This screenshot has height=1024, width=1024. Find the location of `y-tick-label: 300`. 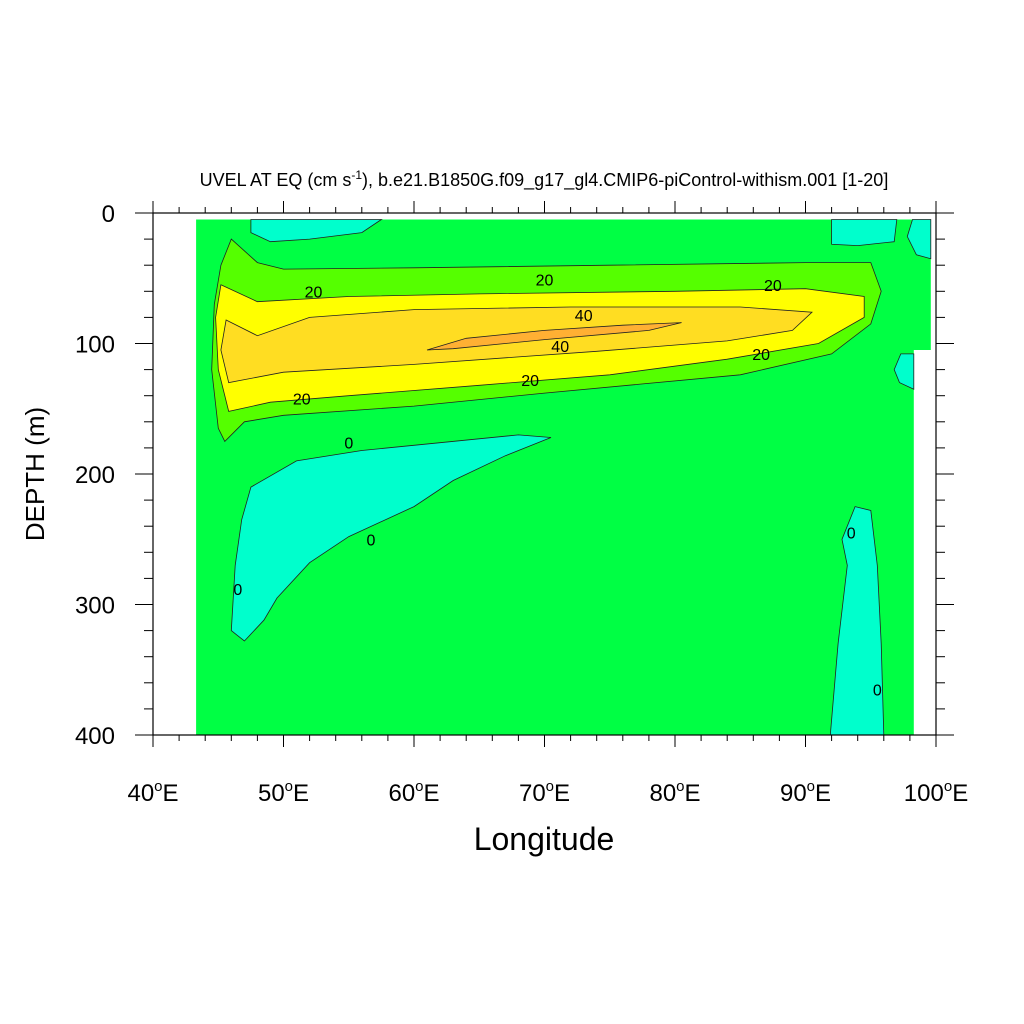

y-tick-label: 300 is located at coordinates (95, 606).